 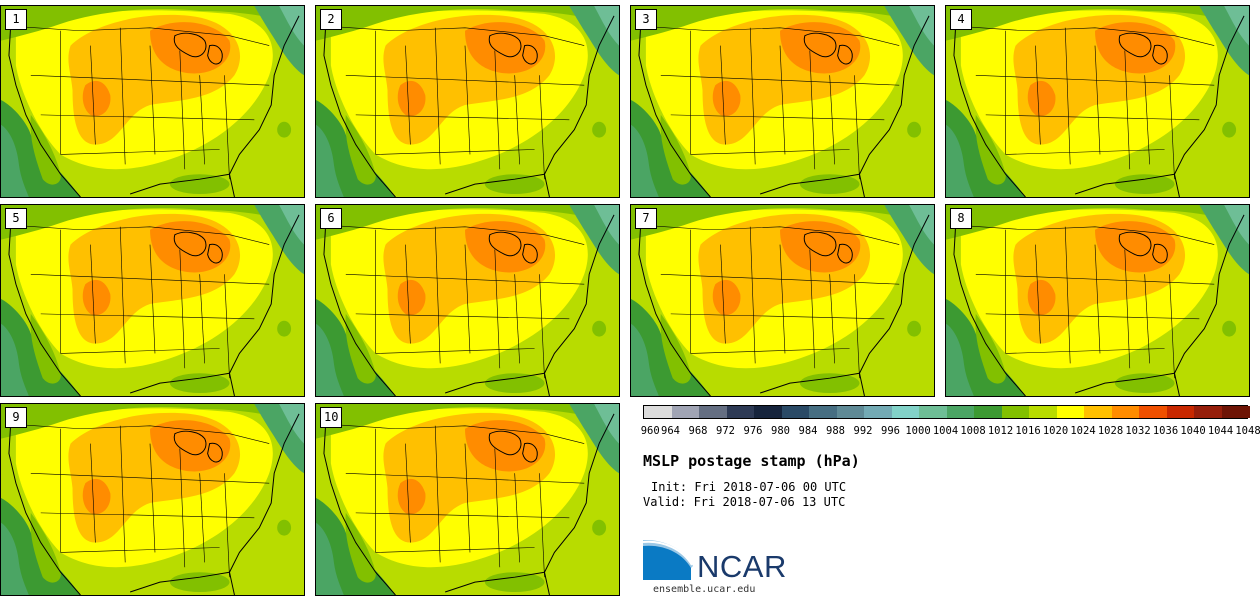 I want to click on logo-url: ensemble.ucar.edu, so click(x=704, y=589).